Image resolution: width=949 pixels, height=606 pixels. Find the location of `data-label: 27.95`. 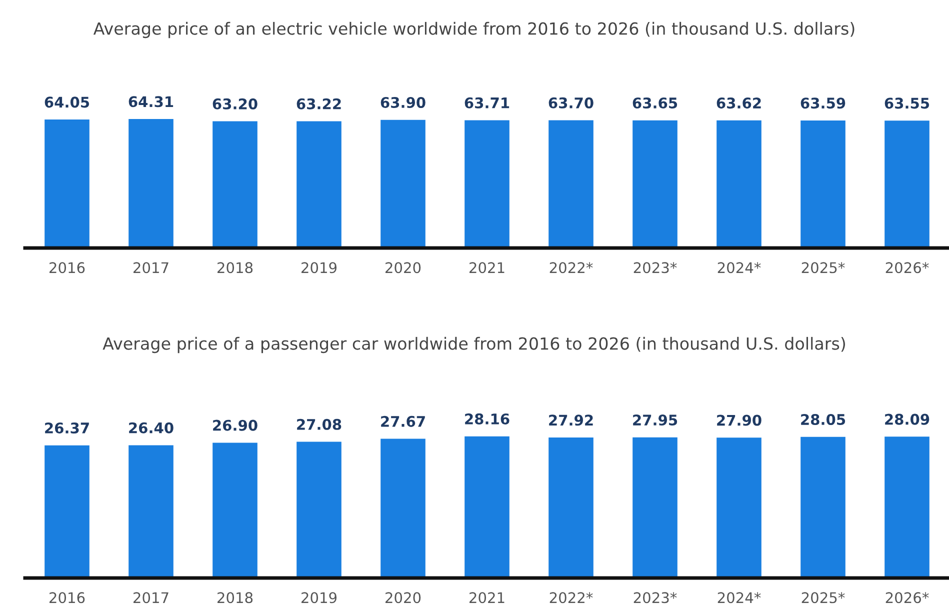

data-label: 27.95 is located at coordinates (655, 420).